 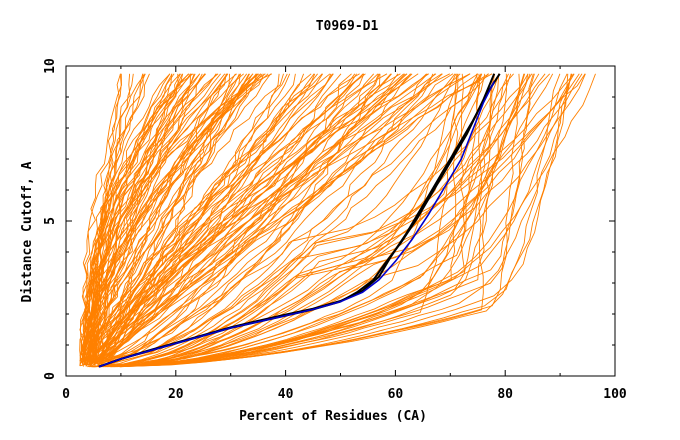 What do you see at coordinates (505, 394) in the screenshot?
I see `x-tick-label: 80` at bounding box center [505, 394].